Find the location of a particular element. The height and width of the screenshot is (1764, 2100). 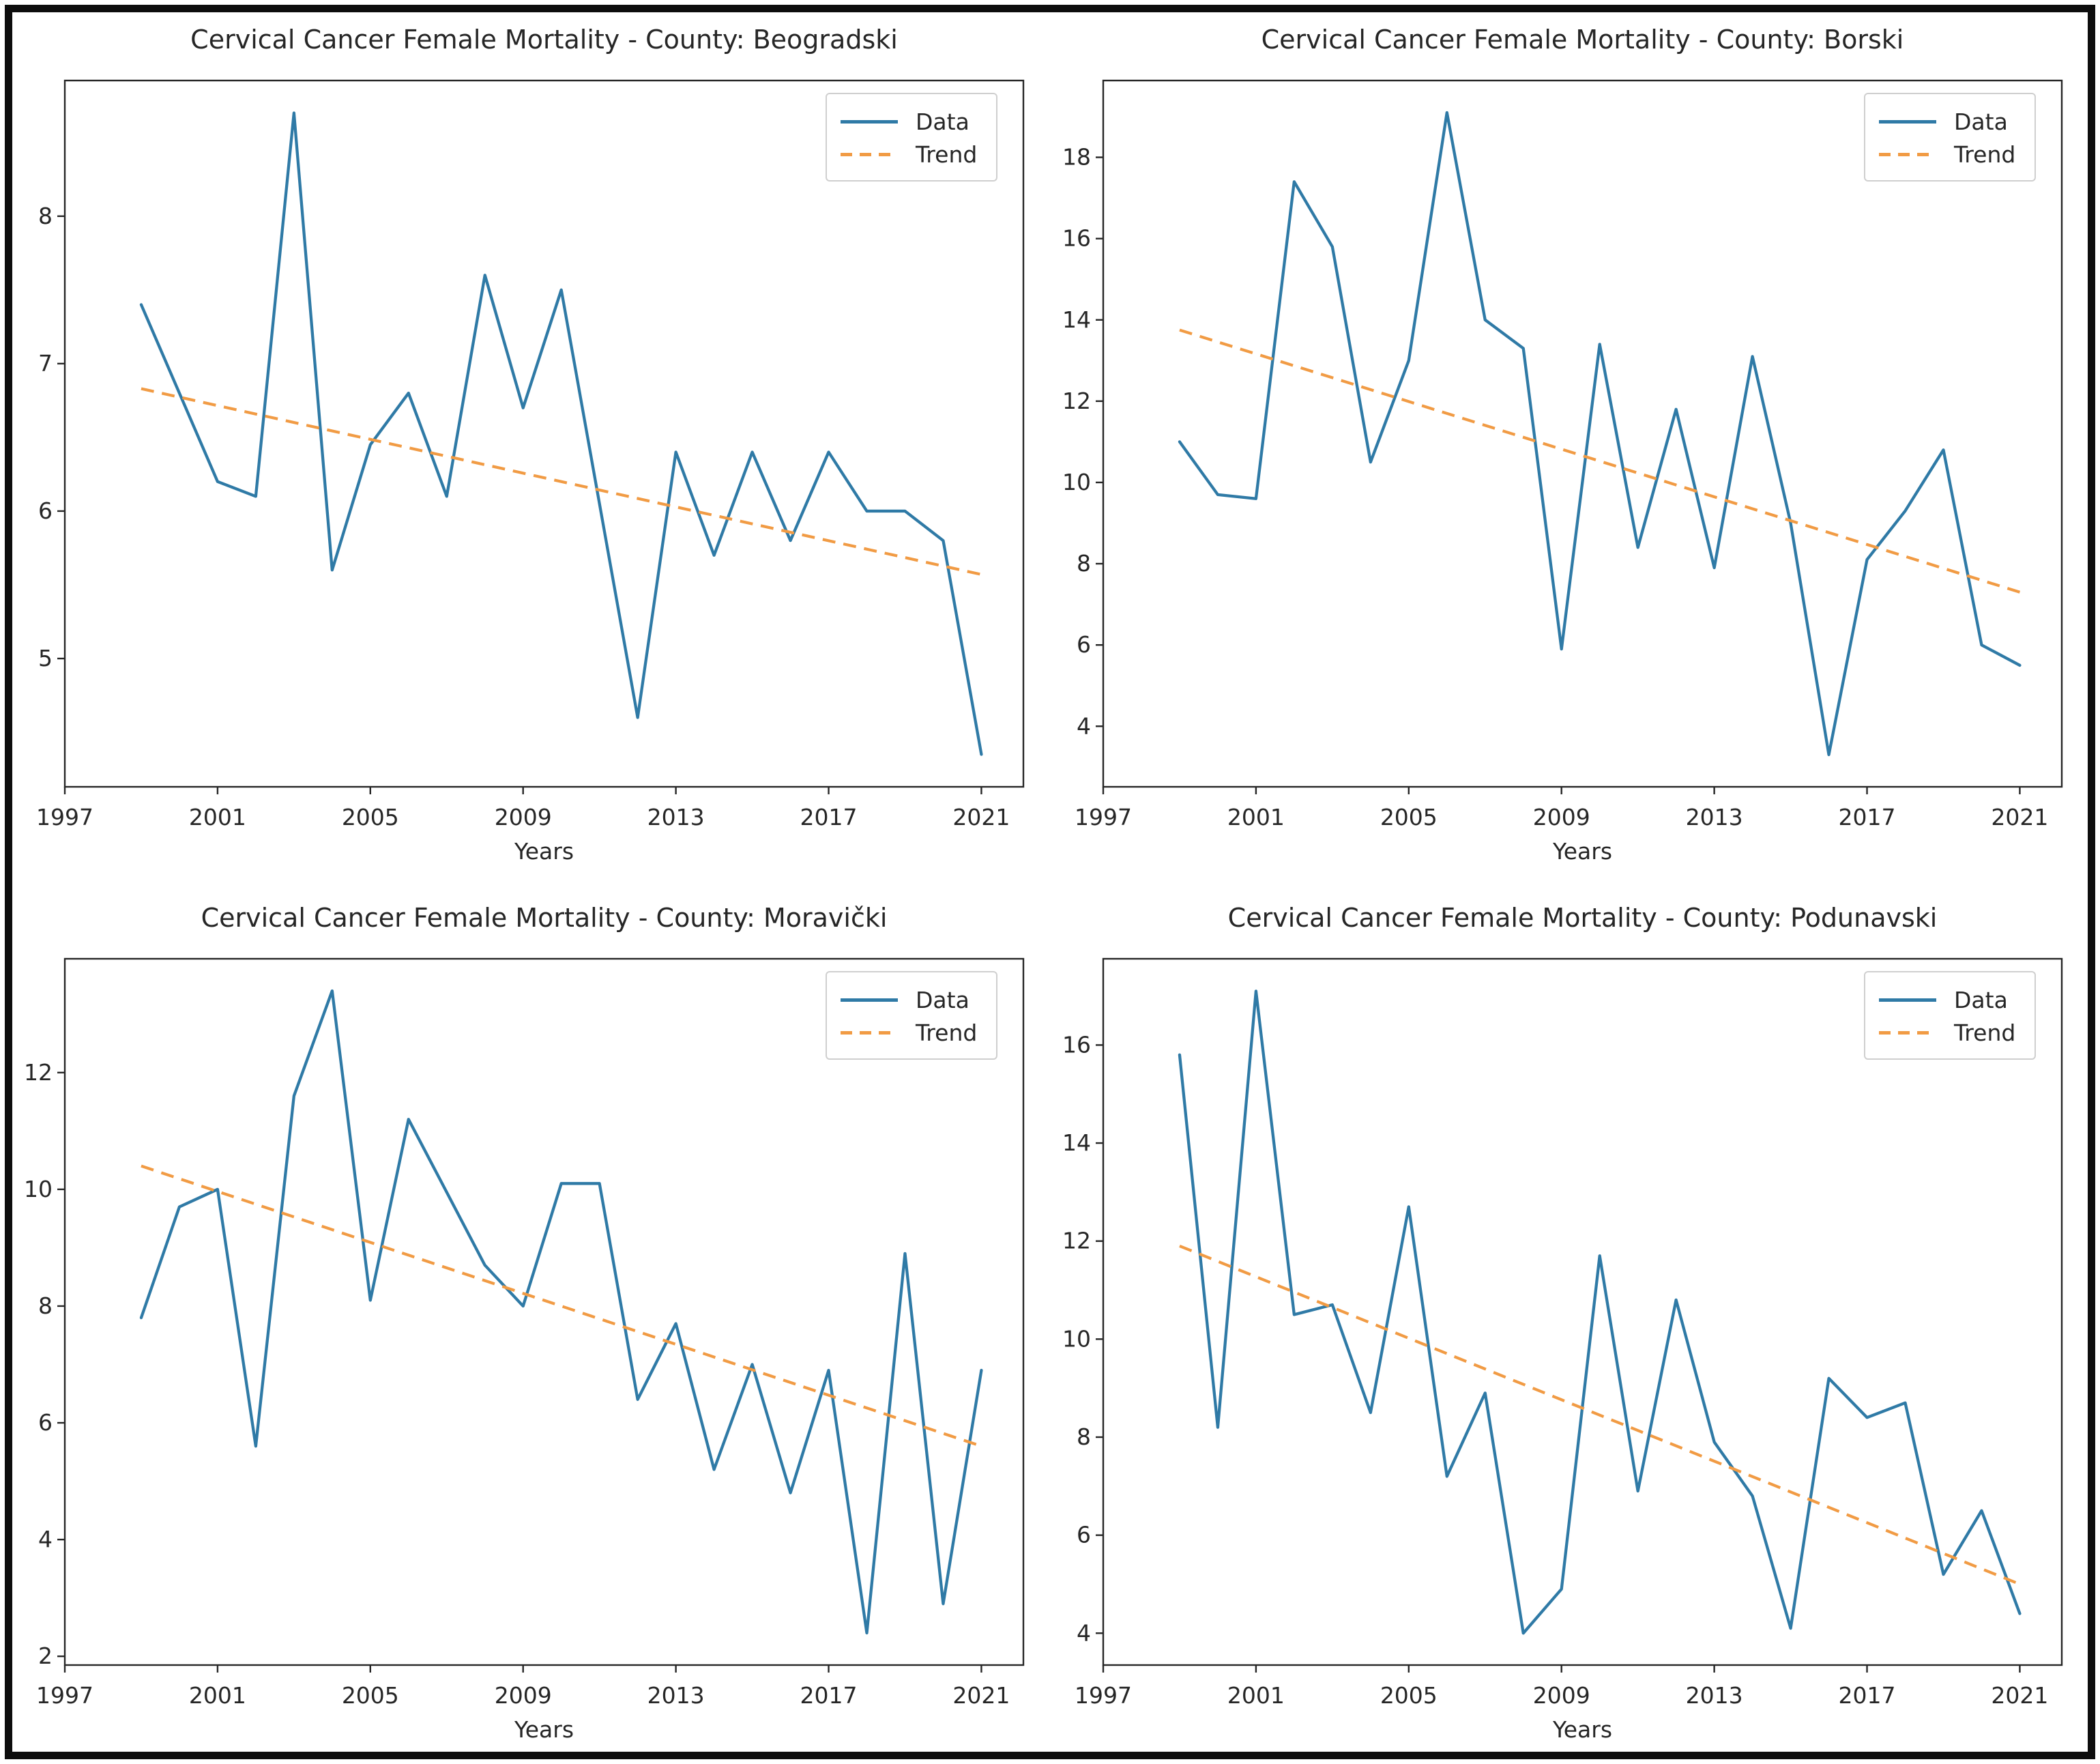

y-tick-label: 14 is located at coordinates (1076, 1142).